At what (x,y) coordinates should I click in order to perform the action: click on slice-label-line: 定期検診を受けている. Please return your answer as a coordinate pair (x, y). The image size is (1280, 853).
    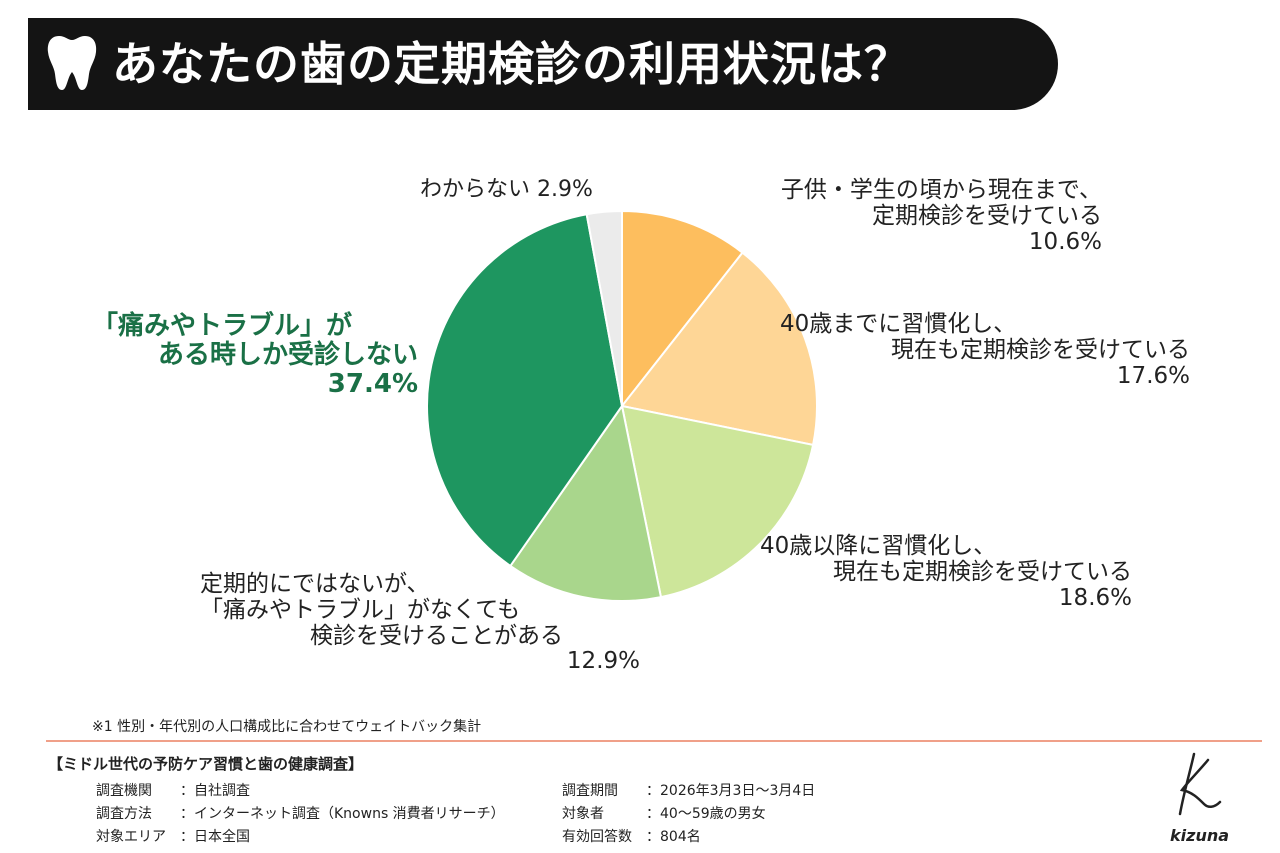
    Looking at the image, I should click on (987, 215).